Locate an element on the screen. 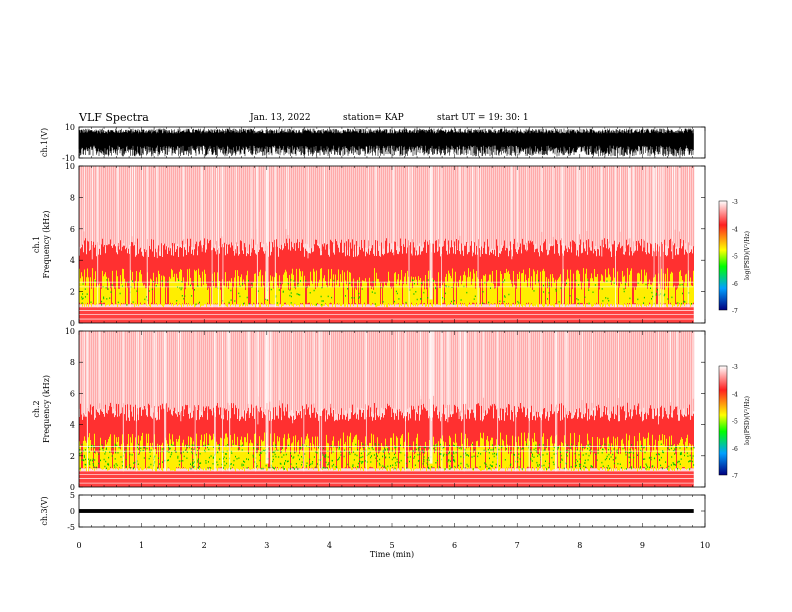 The width and height of the screenshot is (792, 612). ch3-waveform-ytick: -5 is located at coordinates (71, 527).